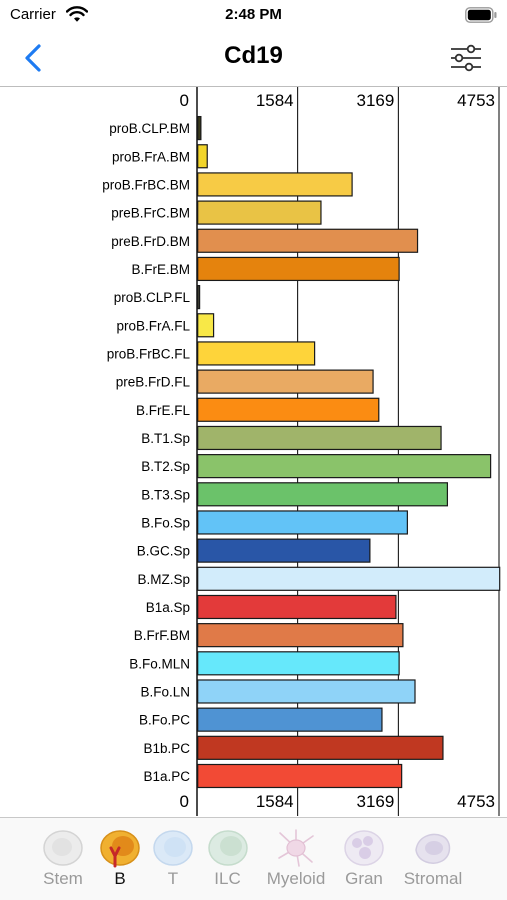 The image size is (507, 900). I want to click on tab-gran: Gran, so click(364, 859).